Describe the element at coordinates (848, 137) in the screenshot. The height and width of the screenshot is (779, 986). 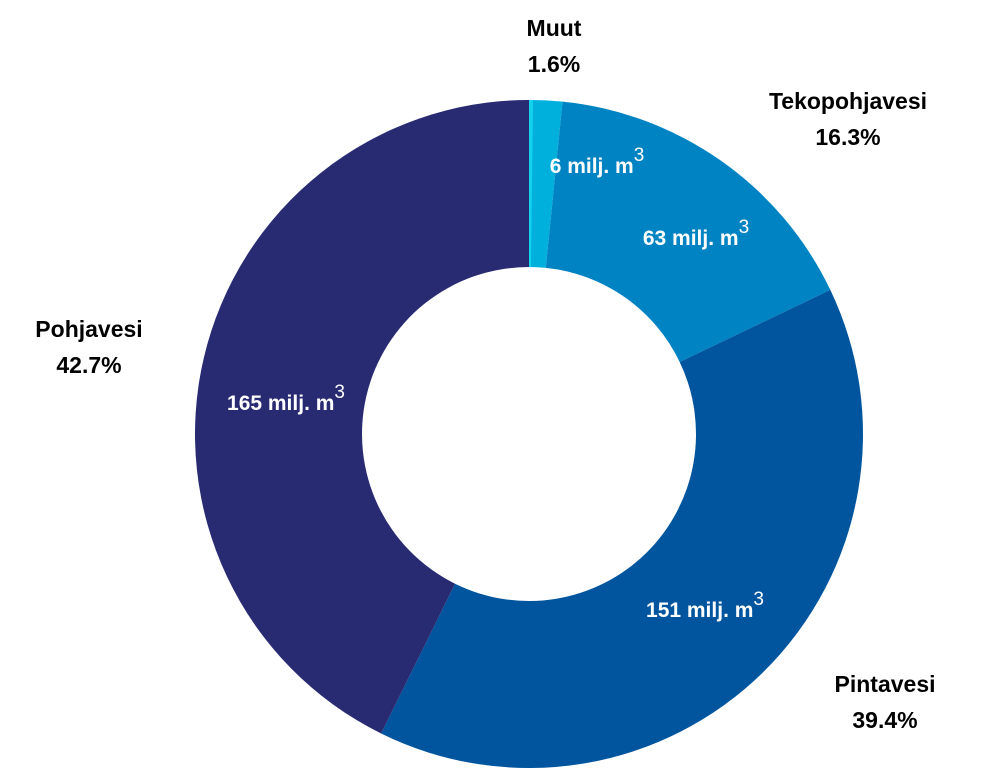
I see `slice-percent: 16.3%` at that location.